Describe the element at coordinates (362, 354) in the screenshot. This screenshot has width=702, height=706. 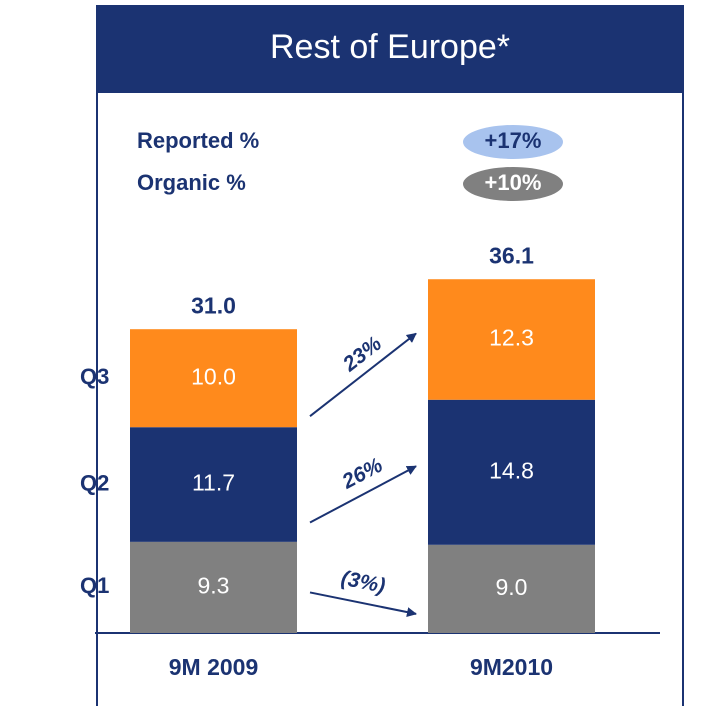
I see `growth-label: 23%` at that location.